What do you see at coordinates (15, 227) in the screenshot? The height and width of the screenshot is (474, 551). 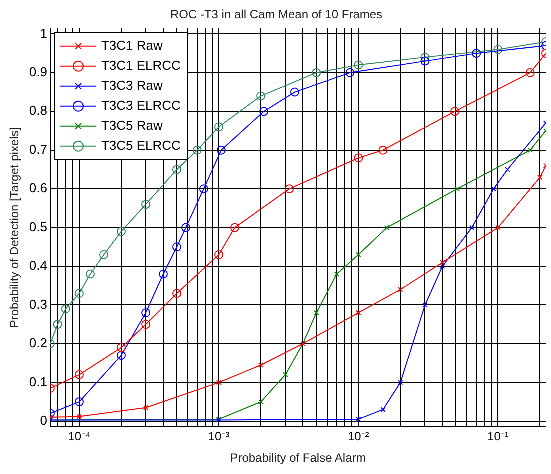 I see `y-axis-title: Probability of Detection [Target pixels]` at bounding box center [15, 227].